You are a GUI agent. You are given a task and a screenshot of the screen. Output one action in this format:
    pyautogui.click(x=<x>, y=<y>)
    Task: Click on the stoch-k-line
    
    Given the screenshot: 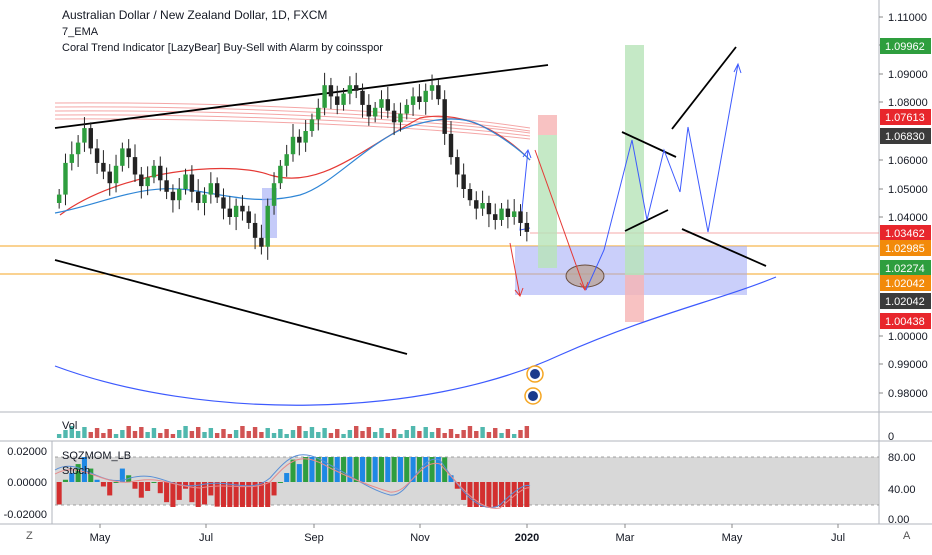 What is the action you would take?
    pyautogui.click(x=292, y=481)
    